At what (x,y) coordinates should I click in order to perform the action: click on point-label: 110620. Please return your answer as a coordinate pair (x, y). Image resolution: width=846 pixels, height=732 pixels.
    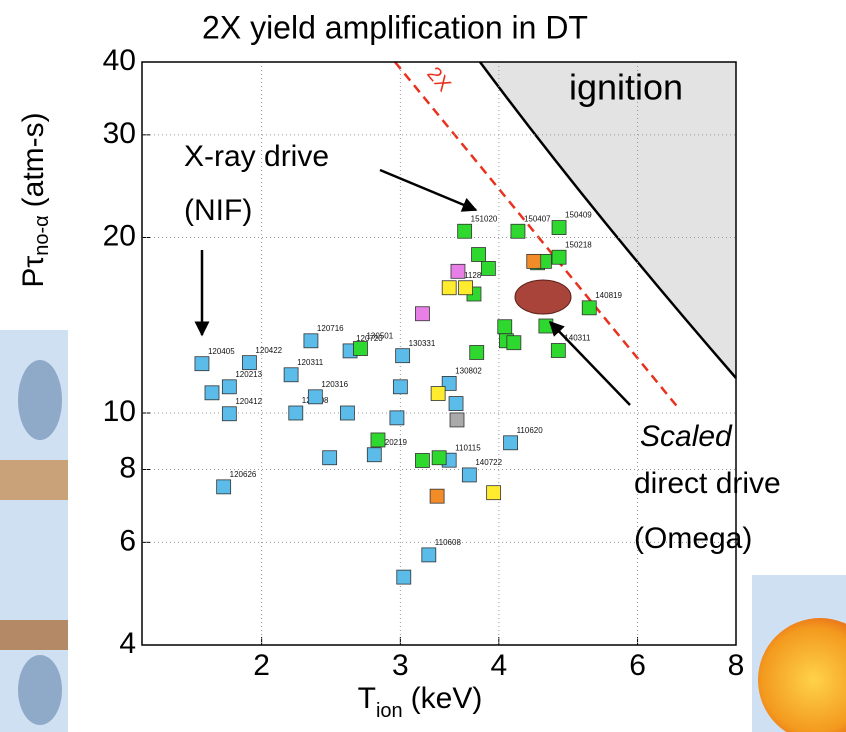
    Looking at the image, I should click on (530, 430).